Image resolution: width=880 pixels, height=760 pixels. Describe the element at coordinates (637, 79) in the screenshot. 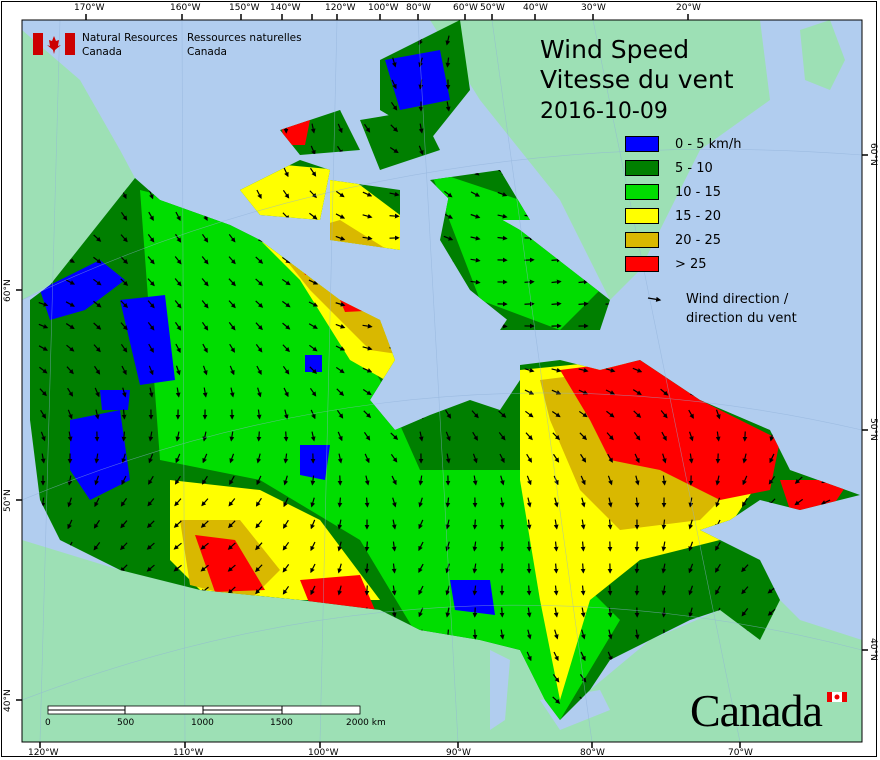

I see `title-fr: Vitesse du vent` at that location.